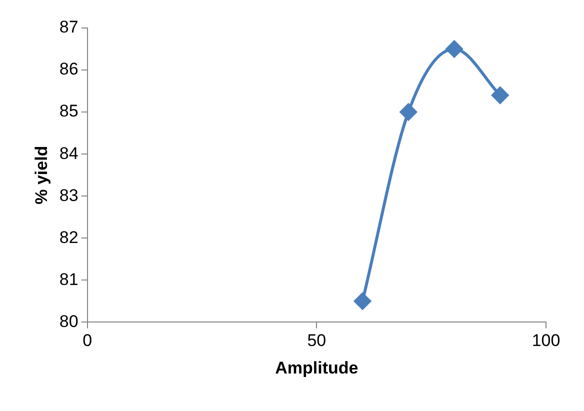  What do you see at coordinates (316, 340) in the screenshot?
I see `x-tick-label: 50` at bounding box center [316, 340].